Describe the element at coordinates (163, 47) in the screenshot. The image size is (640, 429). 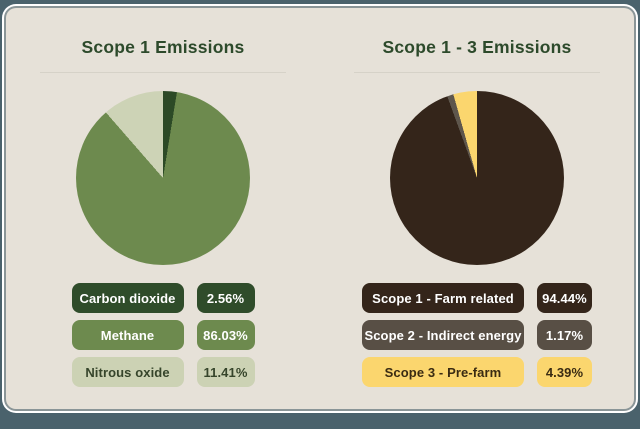
I see `chart-title: Scope 1 Emissions` at that location.